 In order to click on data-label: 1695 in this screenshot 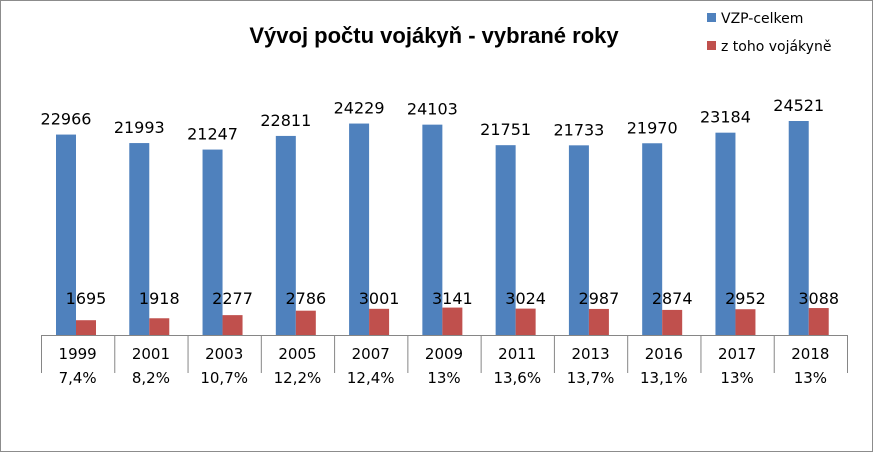, I will do `click(86, 298)`.